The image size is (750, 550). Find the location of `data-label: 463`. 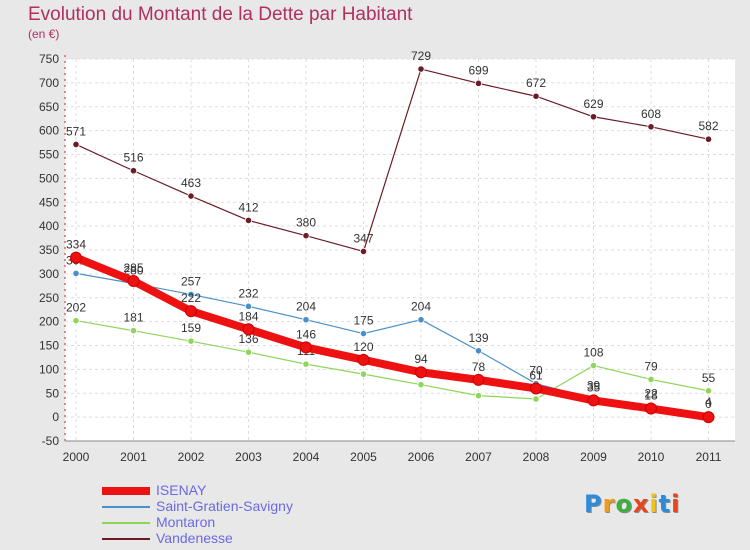

data-label: 463 is located at coordinates (191, 183).